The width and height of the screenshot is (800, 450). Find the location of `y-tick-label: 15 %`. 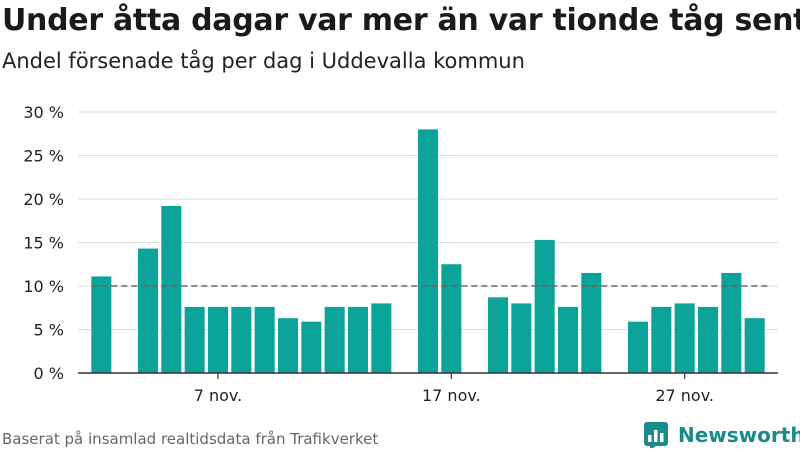

y-tick-label: 15 % is located at coordinates (43, 243).